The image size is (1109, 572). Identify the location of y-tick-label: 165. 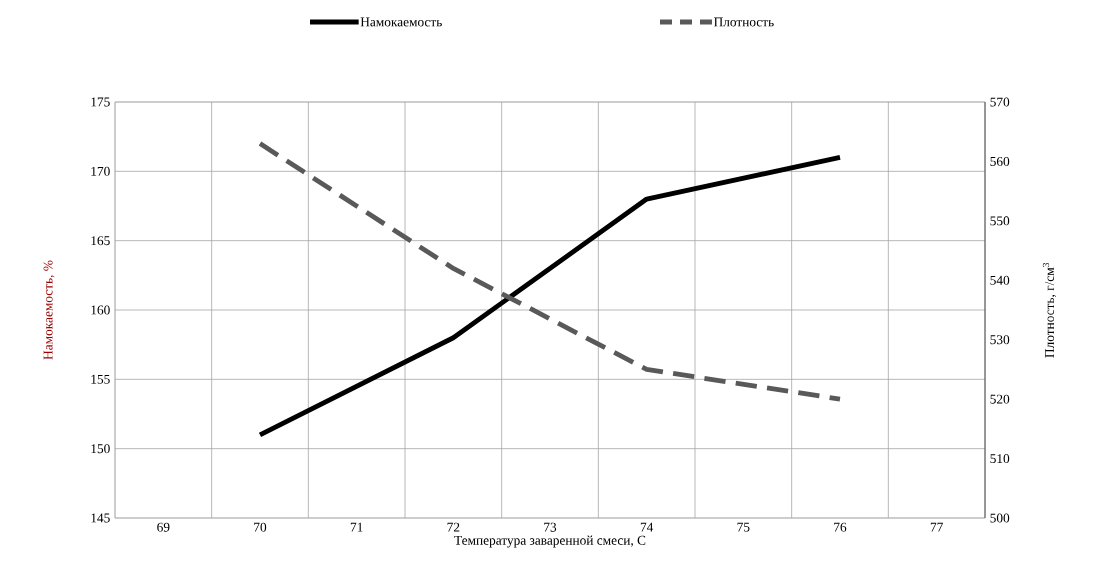
(100, 241).